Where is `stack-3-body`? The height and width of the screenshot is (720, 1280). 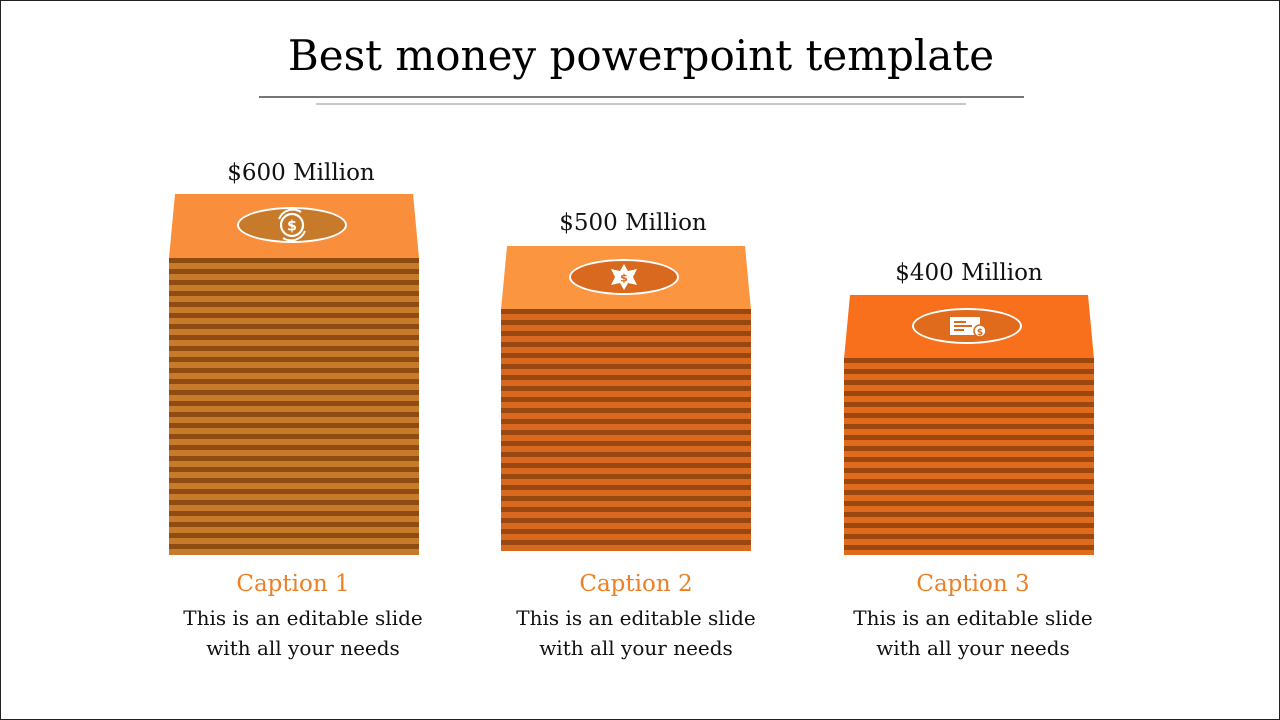 stack-3-body is located at coordinates (969, 456).